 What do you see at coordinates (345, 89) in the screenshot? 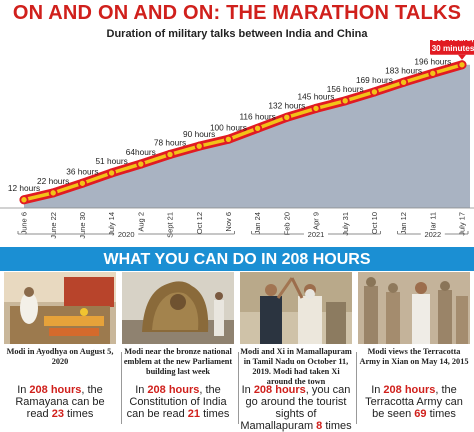
I see `data-label: 156 hours` at bounding box center [345, 89].